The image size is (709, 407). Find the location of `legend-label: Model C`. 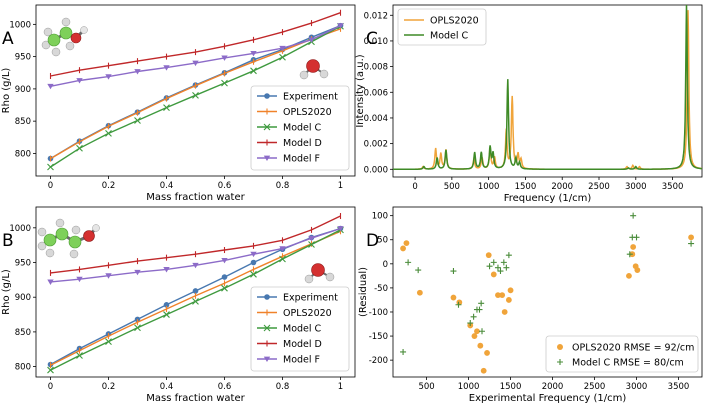

legend-label: Model C is located at coordinates (302, 128).